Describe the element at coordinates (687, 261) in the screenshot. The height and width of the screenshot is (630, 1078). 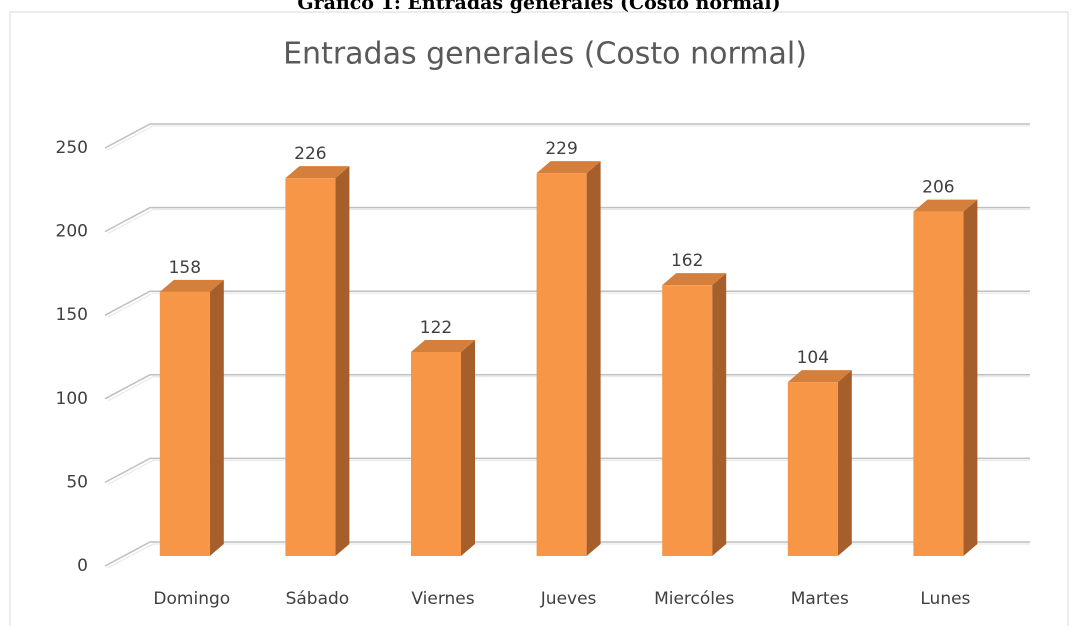
I see `value-label: 162` at that location.